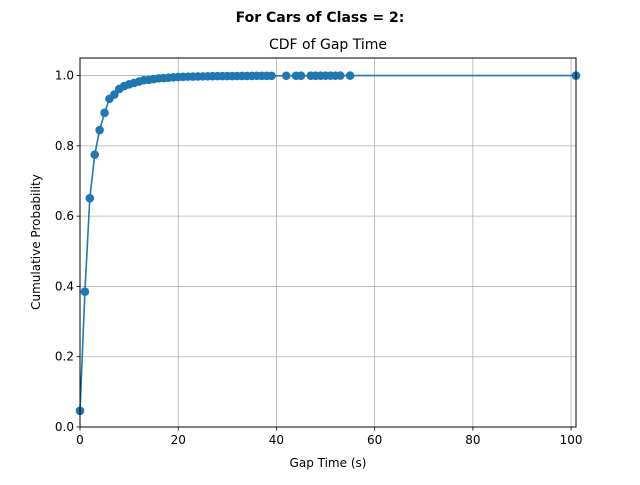 The width and height of the screenshot is (640, 485). What do you see at coordinates (328, 463) in the screenshot?
I see `x-axis-label: Gap Time (s)` at bounding box center [328, 463].